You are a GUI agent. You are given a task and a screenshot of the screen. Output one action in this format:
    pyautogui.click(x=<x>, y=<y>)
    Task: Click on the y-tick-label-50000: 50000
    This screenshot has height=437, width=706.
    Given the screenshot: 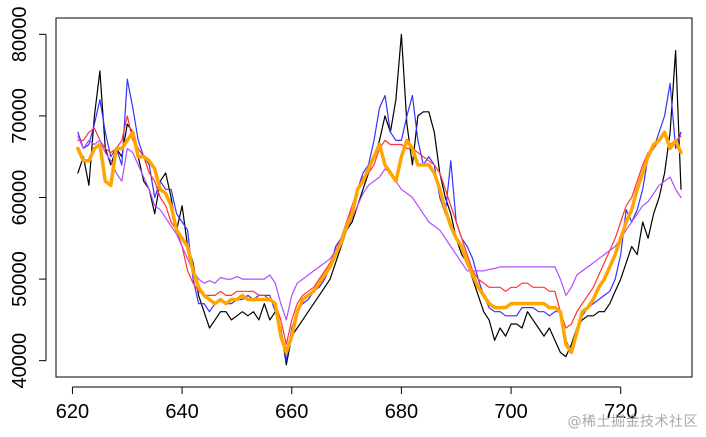 What is the action you would take?
    pyautogui.click(x=20, y=279)
    